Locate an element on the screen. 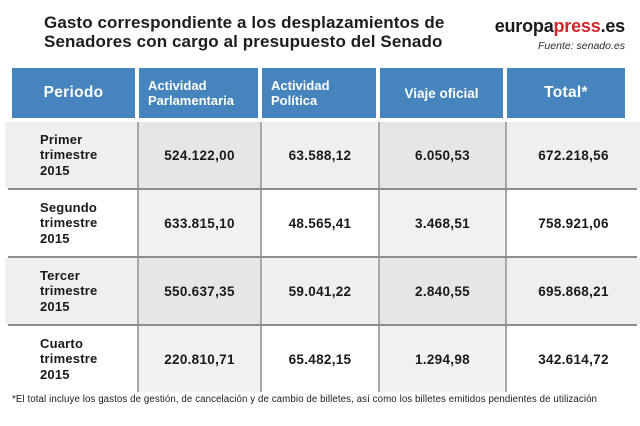 This screenshot has width=640, height=426. source-credit: Fuente: senado.es is located at coordinates (581, 46).